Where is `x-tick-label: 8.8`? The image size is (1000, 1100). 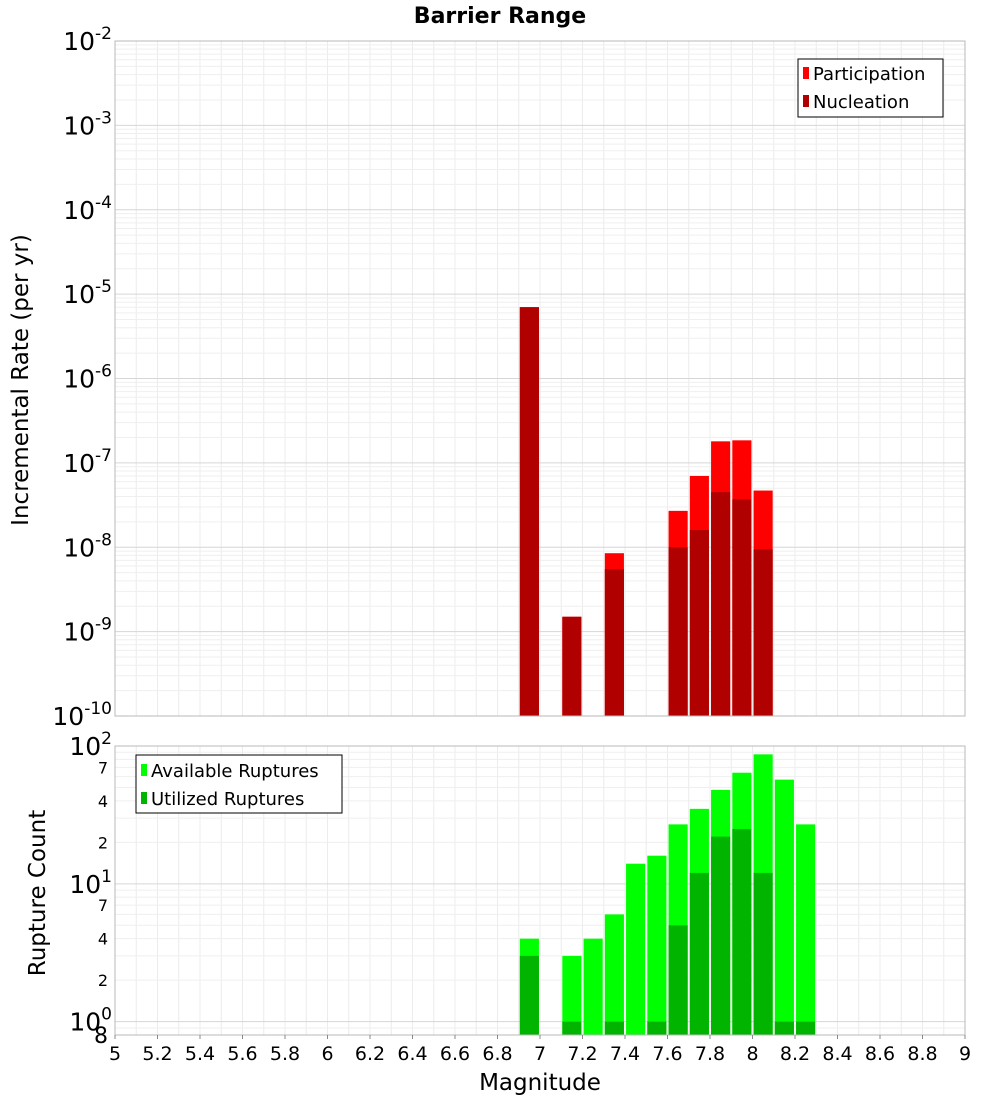 x-tick-label: 8.8 is located at coordinates (922, 1054).